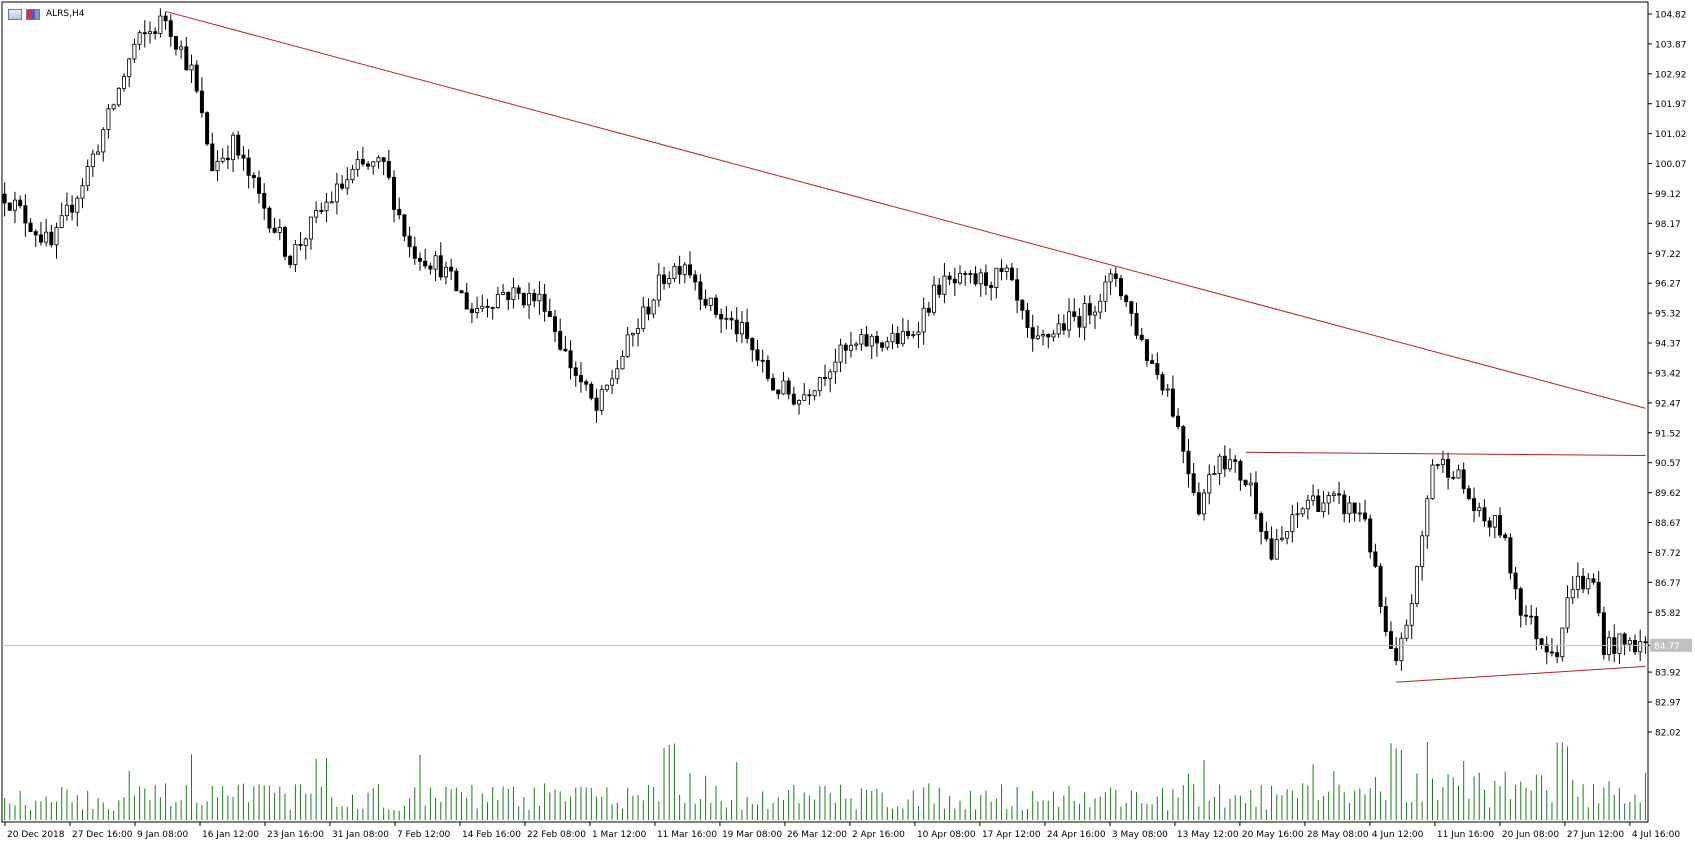 This screenshot has height=844, width=1695. I want to click on y-tick-label: 100.07, so click(1671, 165).